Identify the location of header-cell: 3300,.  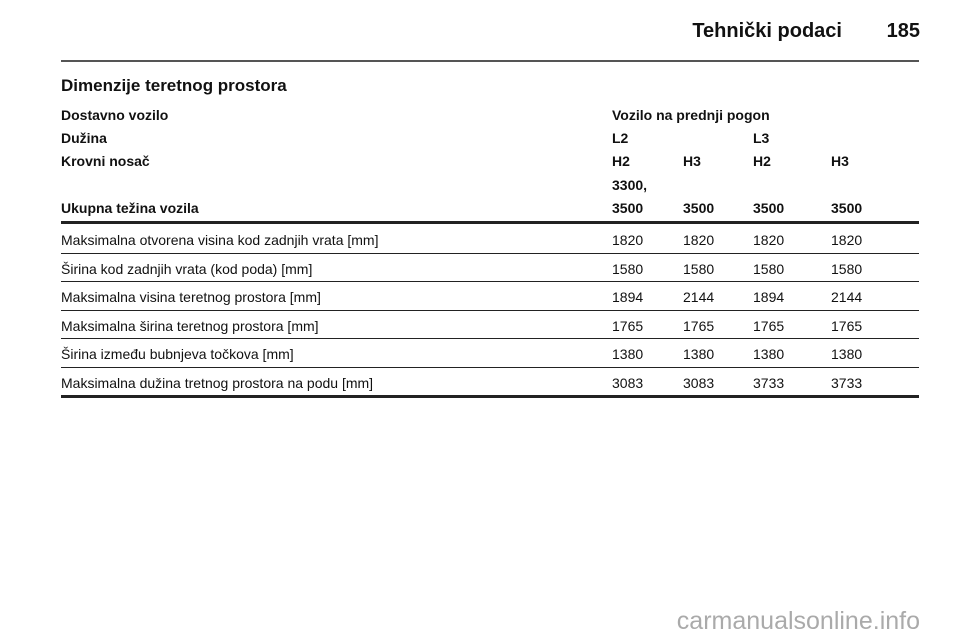
(630, 185).